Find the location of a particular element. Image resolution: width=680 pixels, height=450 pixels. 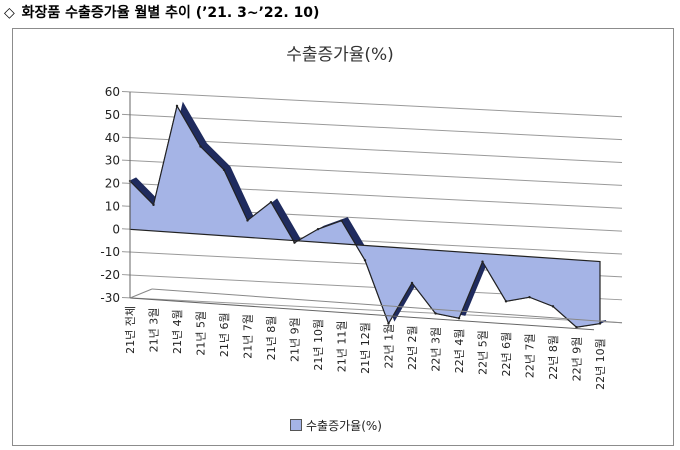

chart-legend: 수출증가율(%) is located at coordinates (336, 426).